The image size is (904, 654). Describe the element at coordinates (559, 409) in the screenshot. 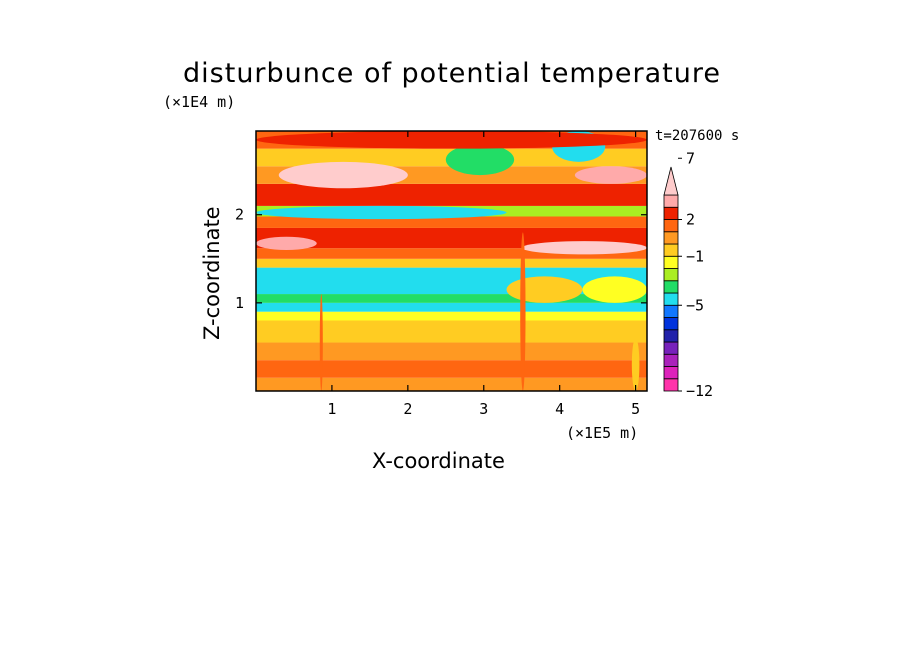

I see `x-tick-label: 4` at that location.